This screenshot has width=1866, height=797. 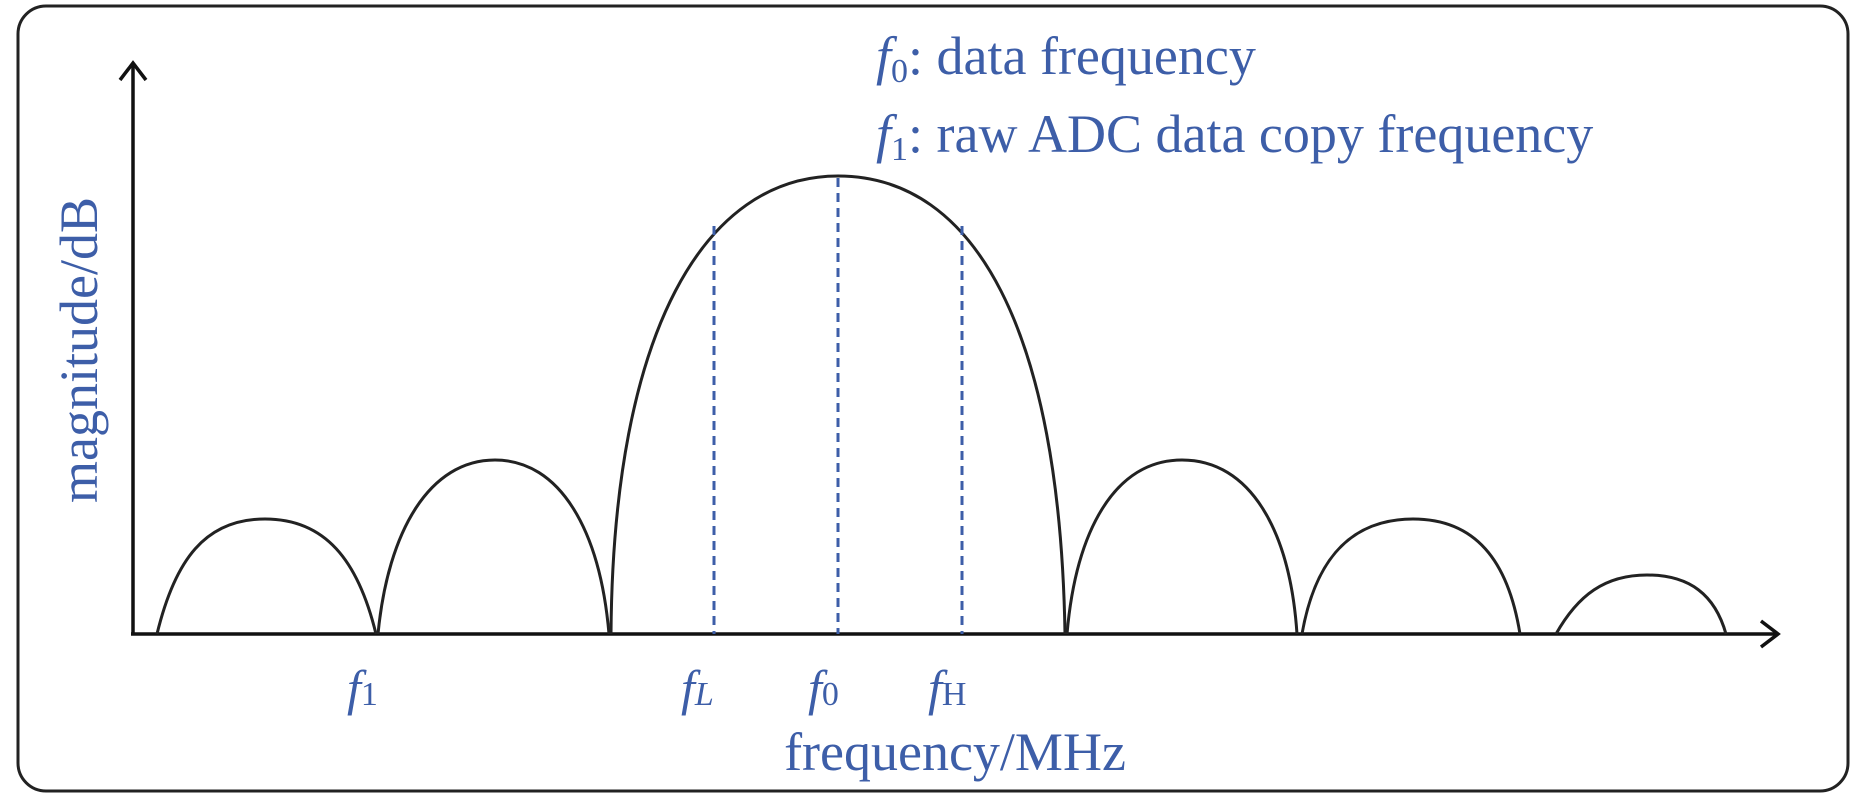 What do you see at coordinates (823, 688) in the screenshot?
I see `marker-label-f0: f0` at bounding box center [823, 688].